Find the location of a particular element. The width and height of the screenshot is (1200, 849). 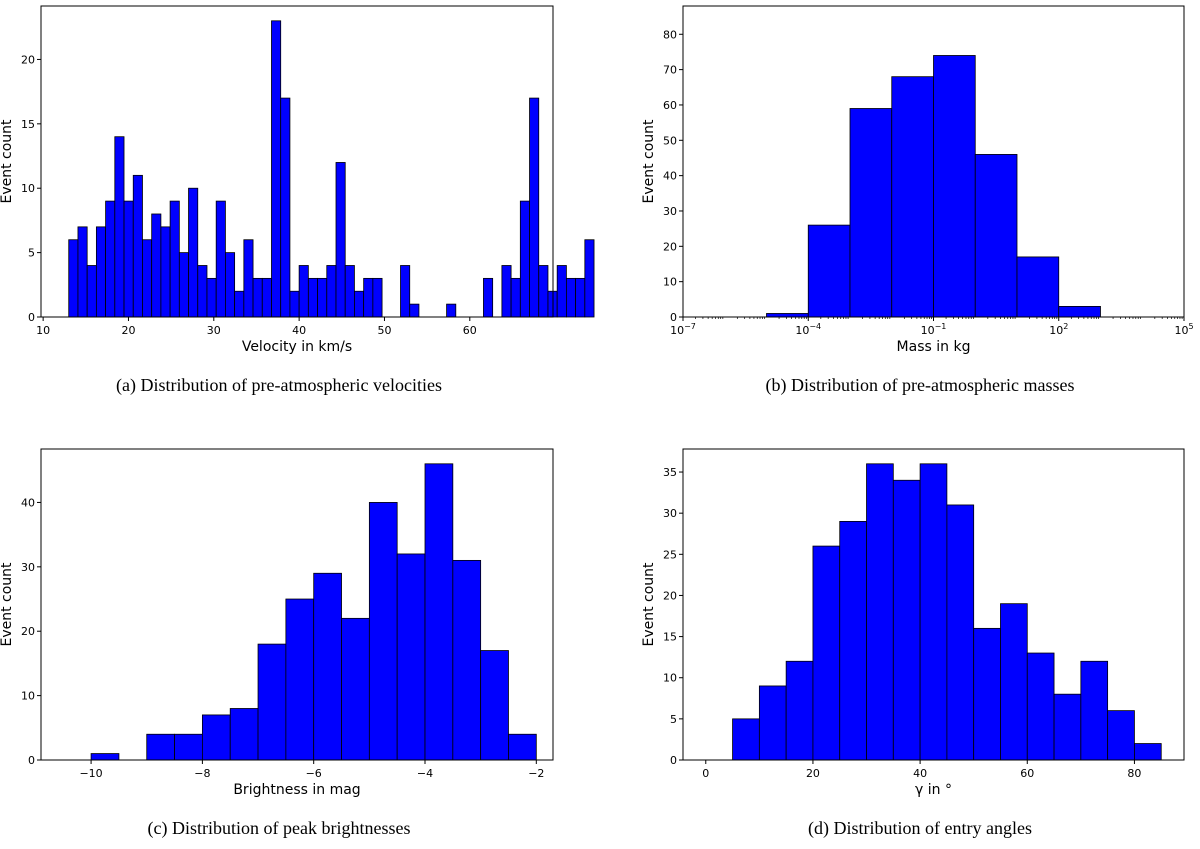

x-tick-label: −8 is located at coordinates (202, 773).